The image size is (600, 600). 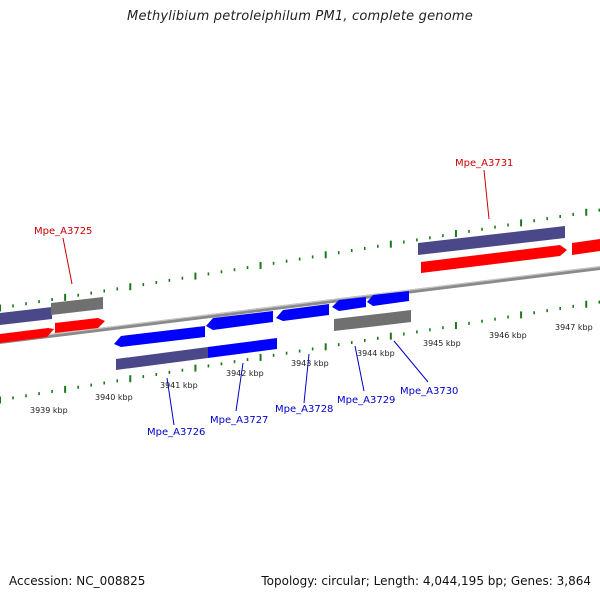 I want to click on tick-label: 3944 kbp, so click(x=376, y=353).